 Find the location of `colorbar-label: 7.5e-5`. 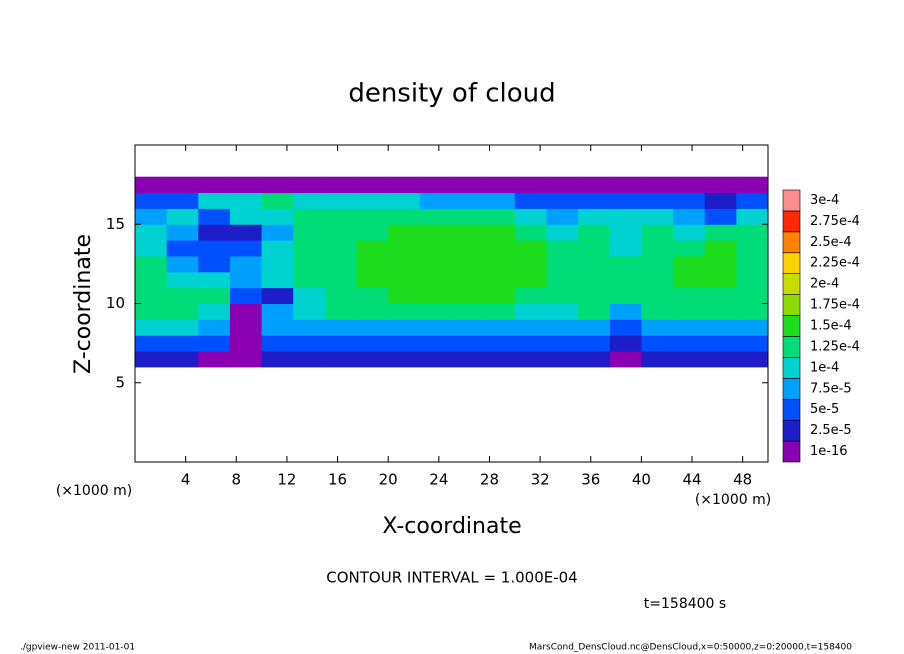

colorbar-label: 7.5e-5 is located at coordinates (831, 388).